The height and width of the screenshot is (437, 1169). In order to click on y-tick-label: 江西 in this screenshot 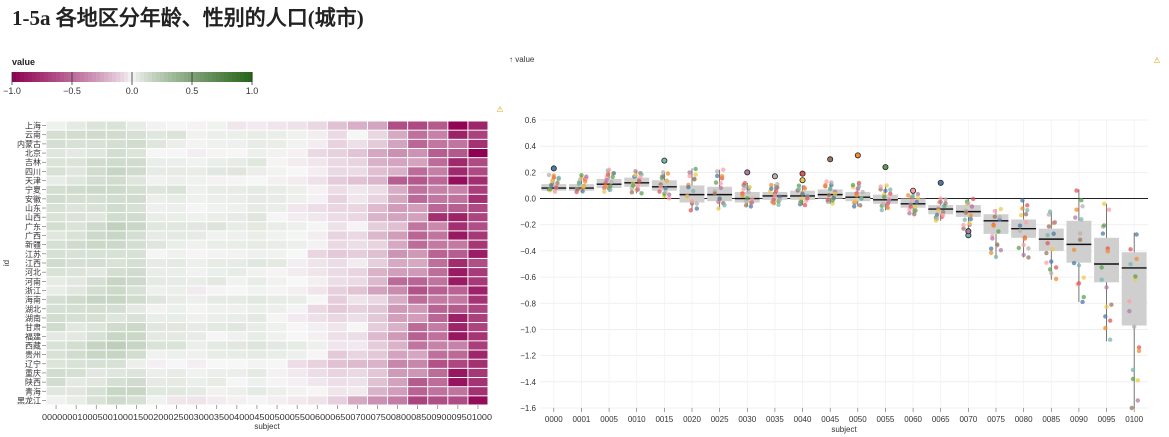, I will do `click(33, 263)`.